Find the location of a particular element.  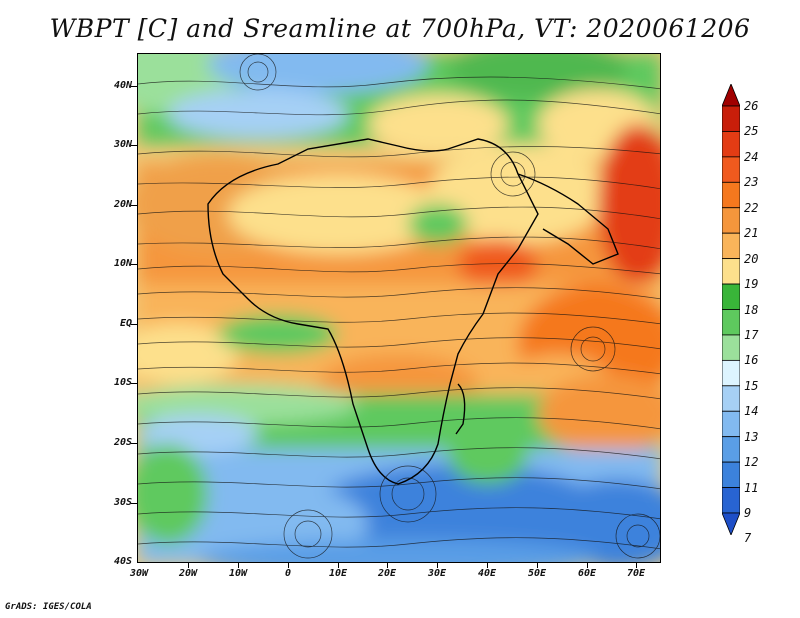

lat-label-20s: 20S is located at coordinates (122, 442).